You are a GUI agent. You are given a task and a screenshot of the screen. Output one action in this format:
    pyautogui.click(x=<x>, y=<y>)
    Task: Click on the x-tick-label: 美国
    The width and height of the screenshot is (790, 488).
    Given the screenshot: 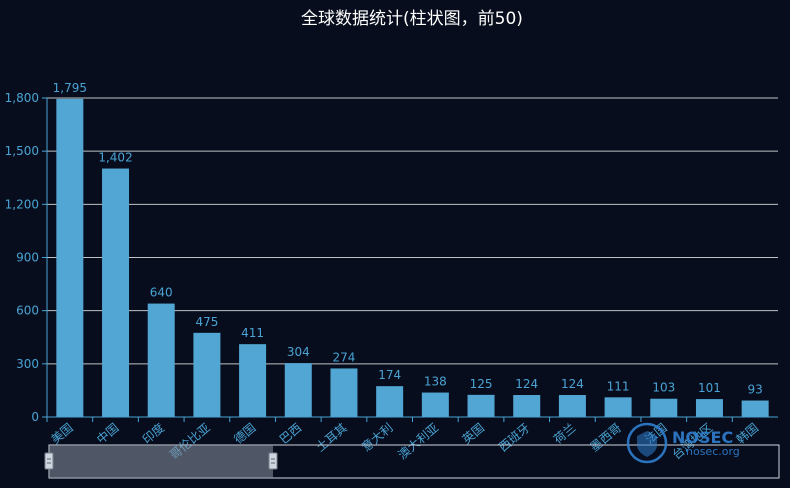 What is the action you would take?
    pyautogui.click(x=61, y=434)
    